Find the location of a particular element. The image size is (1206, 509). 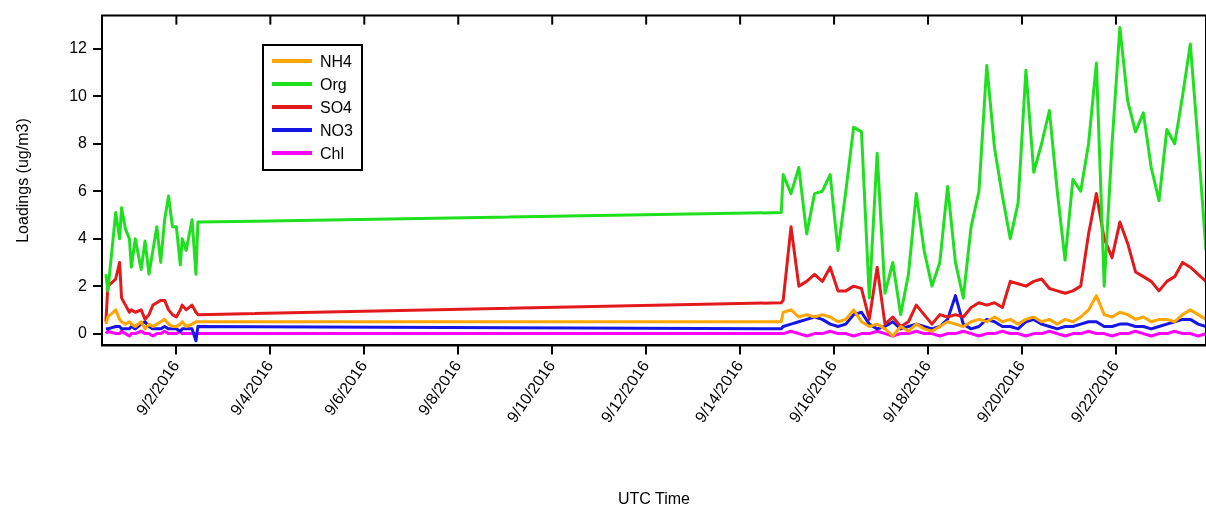

legend-label: NH4 is located at coordinates (335, 61).